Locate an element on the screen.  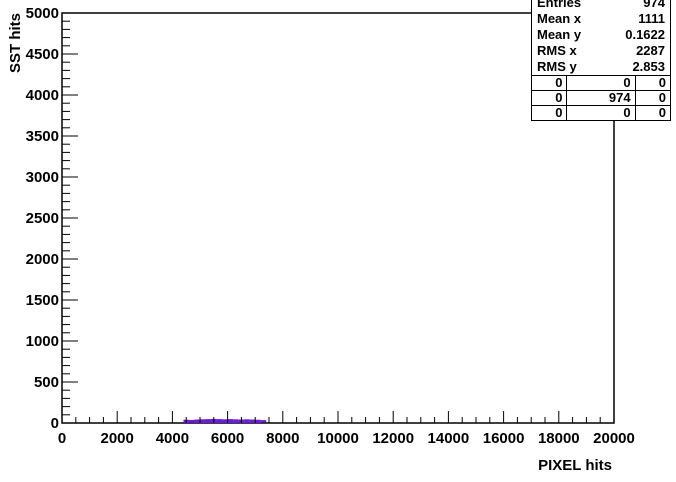
stat-mean-y: Mean y 0.1622 is located at coordinates (601, 35).